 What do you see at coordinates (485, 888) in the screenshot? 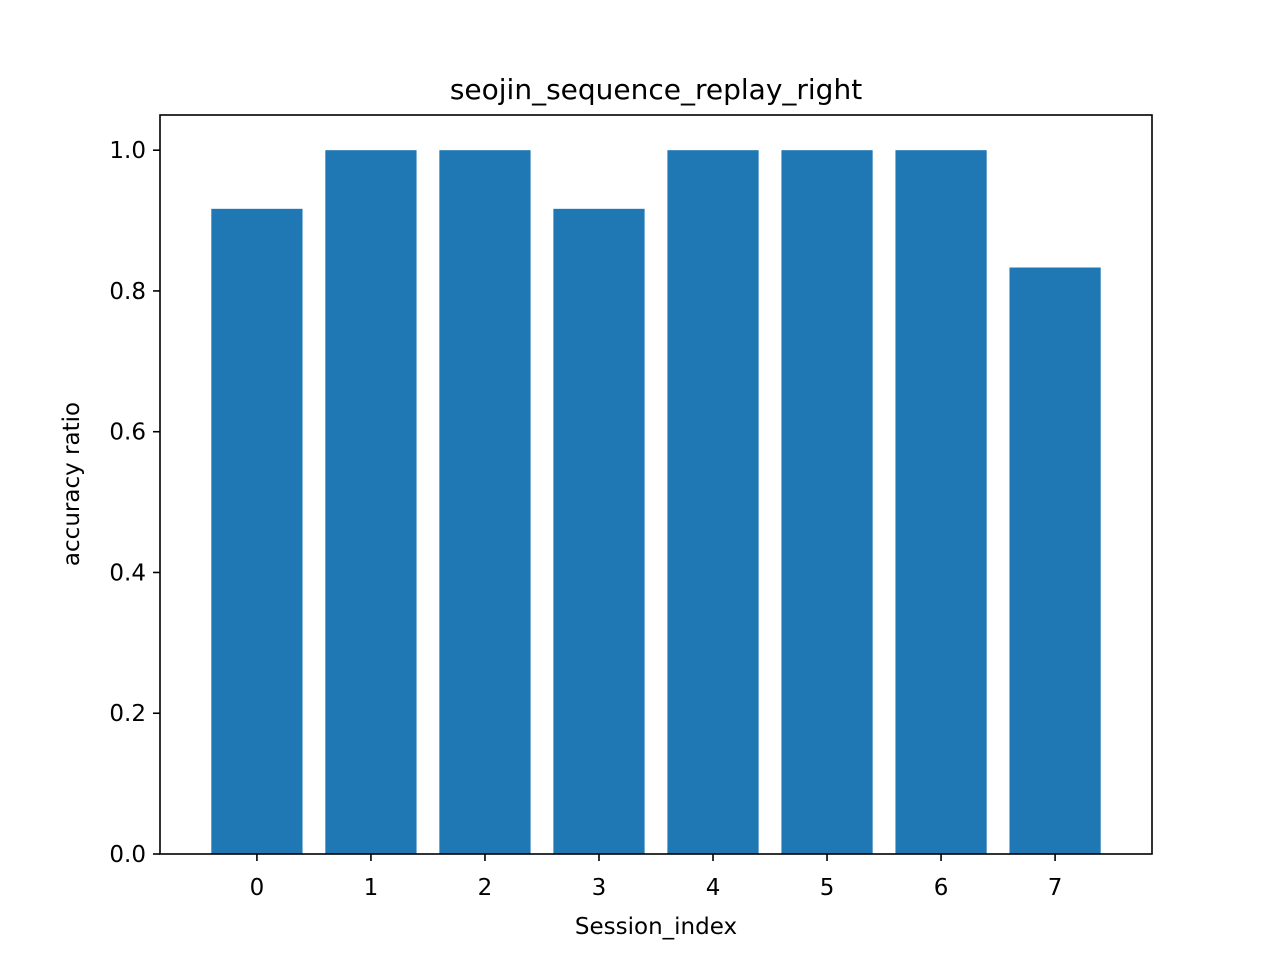
I see `x-tick-label: 2` at bounding box center [485, 888].